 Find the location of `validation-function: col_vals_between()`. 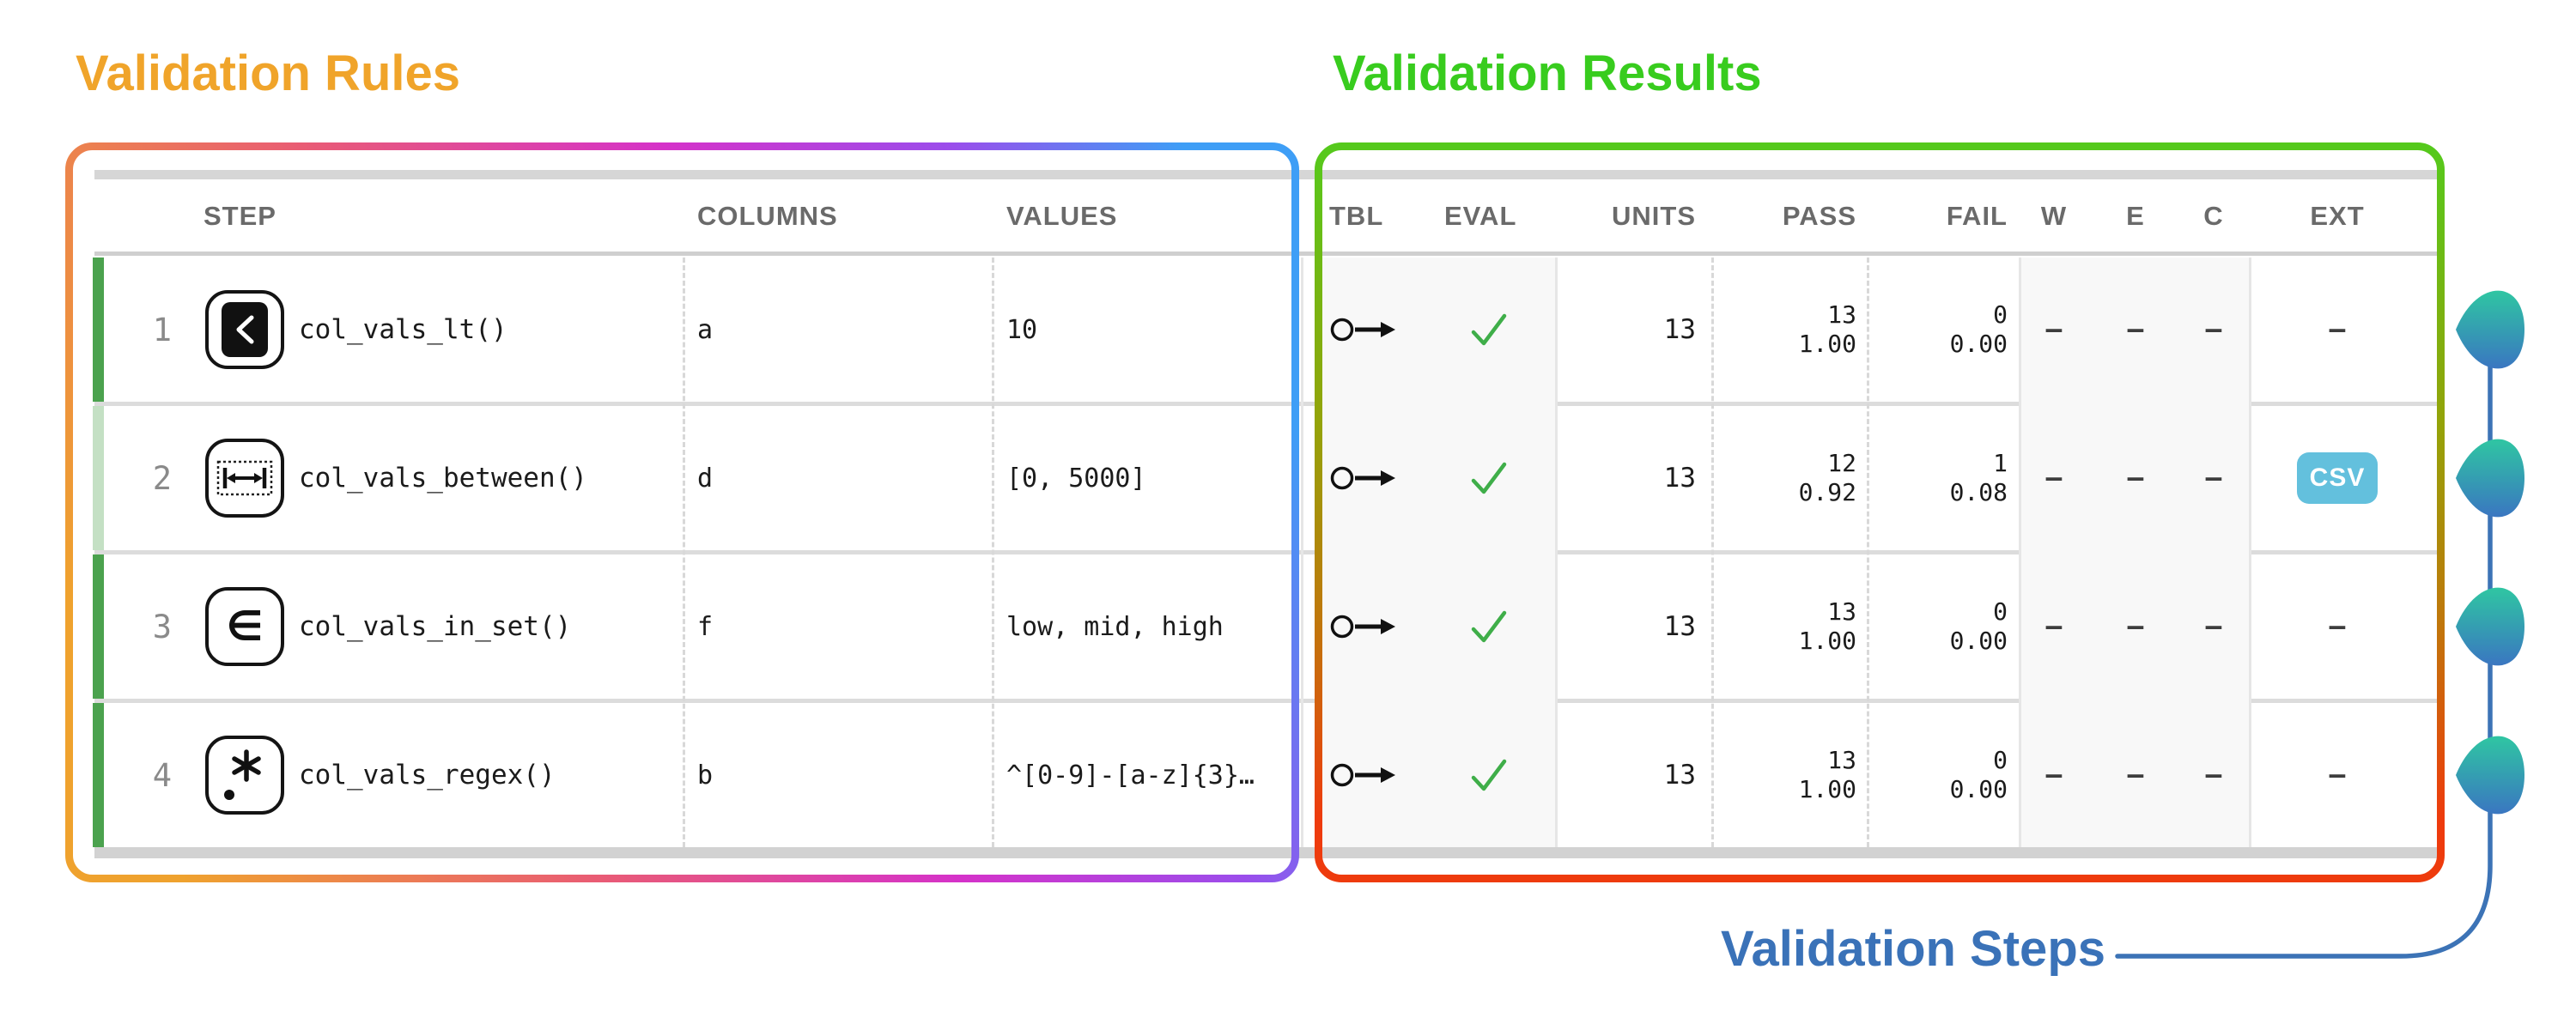

validation-function: col_vals_between() is located at coordinates (443, 478).